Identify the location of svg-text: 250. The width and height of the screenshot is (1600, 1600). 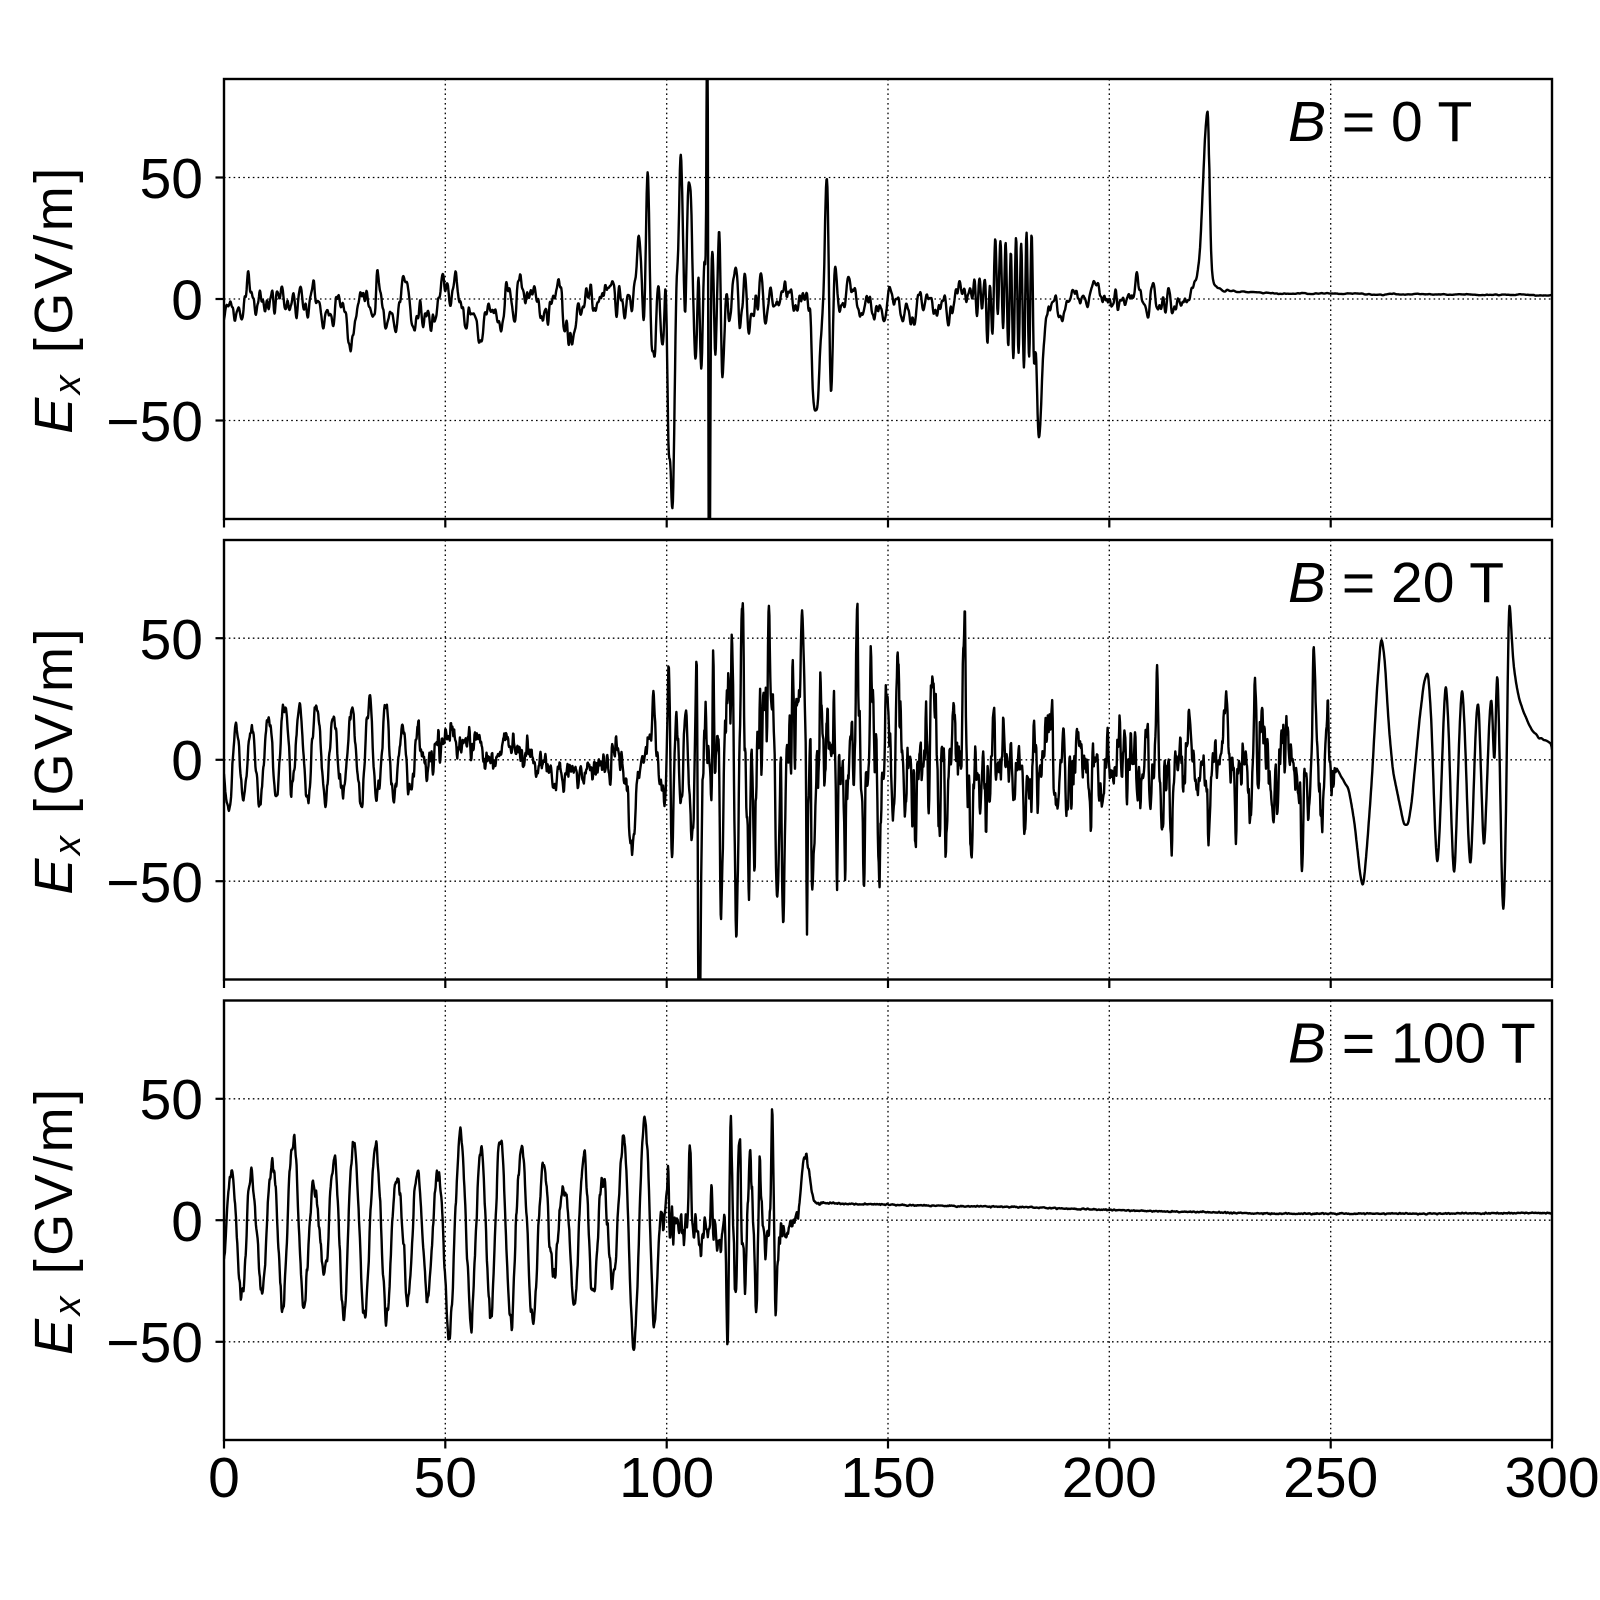
(1330, 1478).